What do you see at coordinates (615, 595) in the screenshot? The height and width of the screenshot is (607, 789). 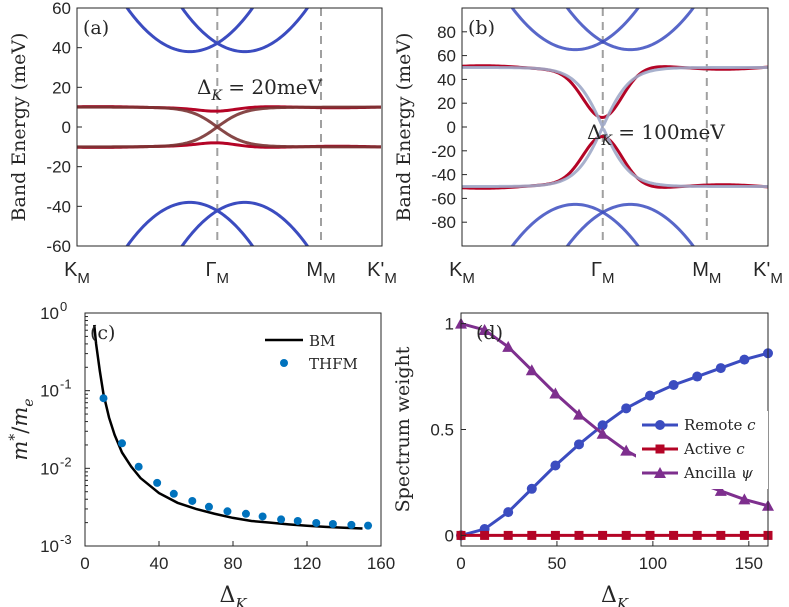 I see `x-axis-label: ΔK` at bounding box center [615, 595].